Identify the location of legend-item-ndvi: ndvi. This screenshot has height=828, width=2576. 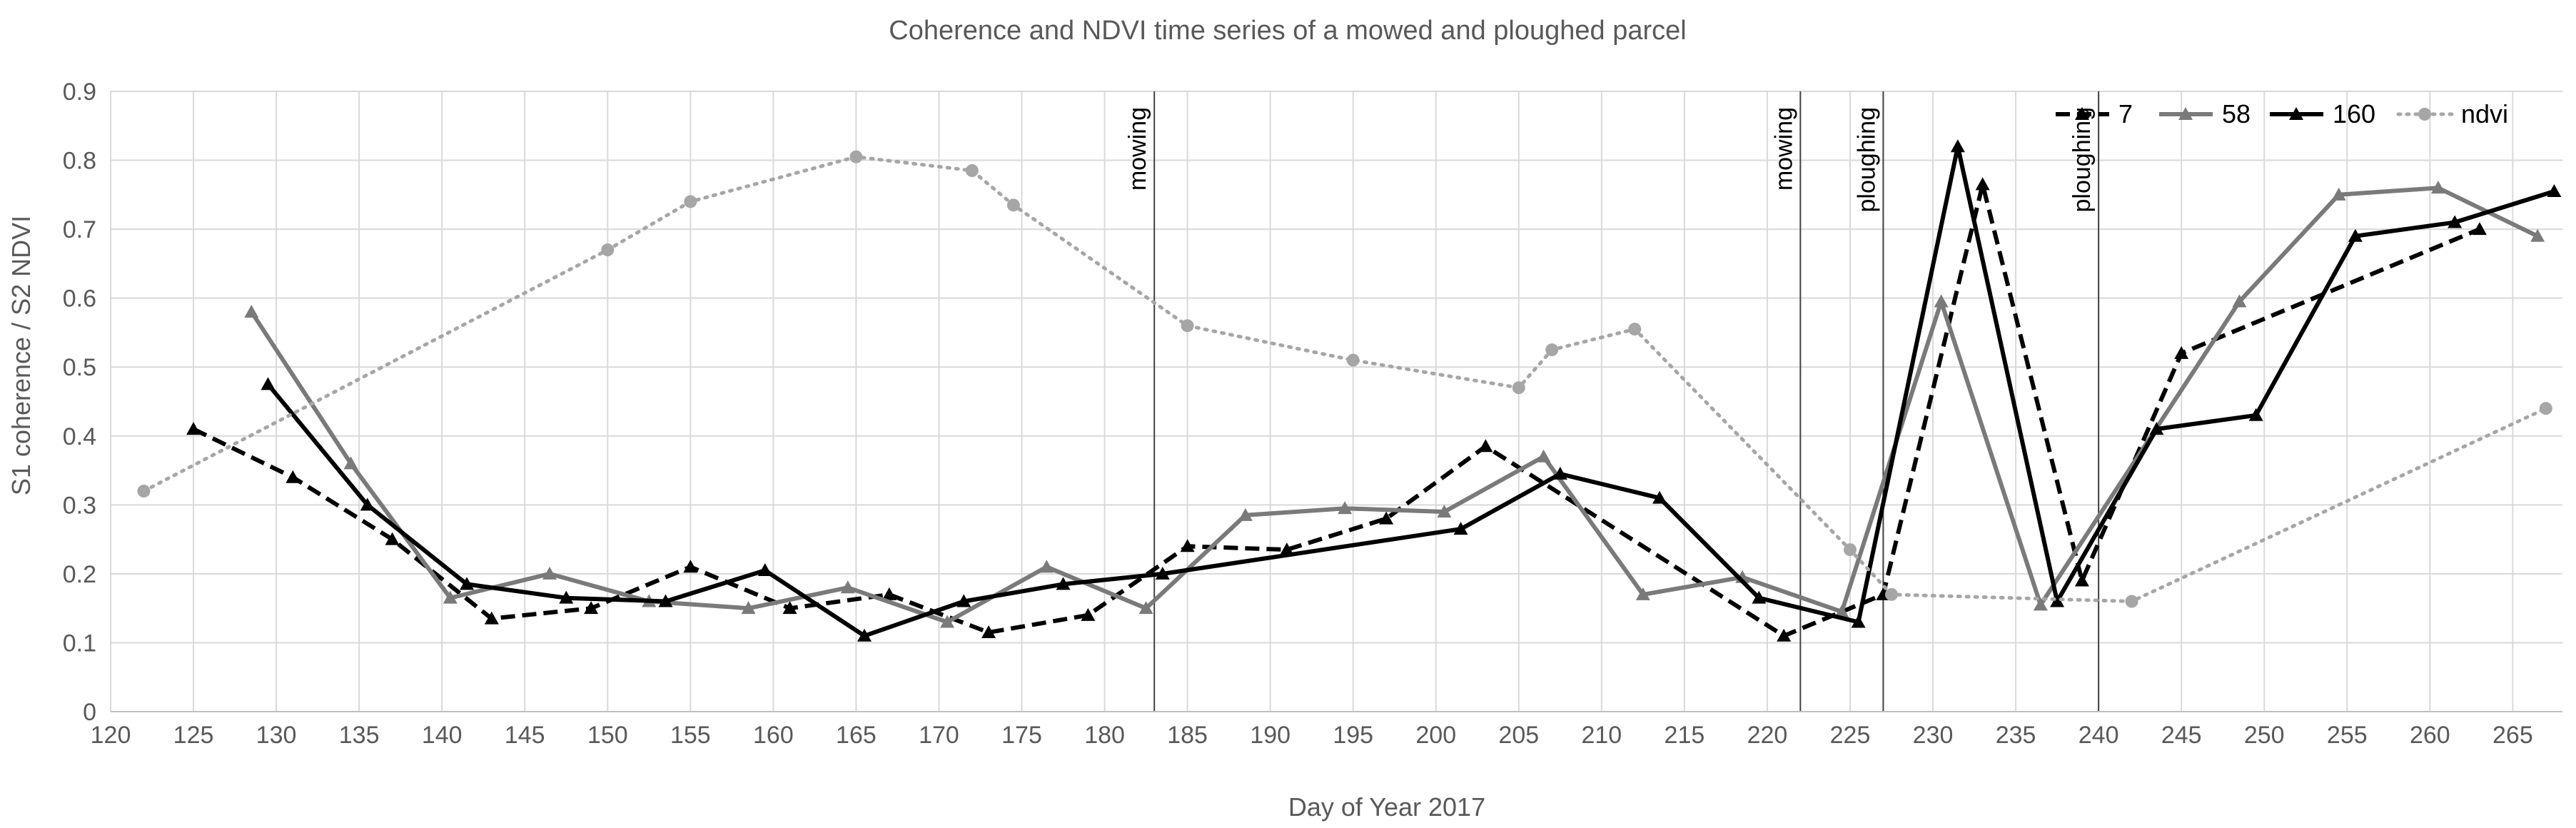
(2452, 113).